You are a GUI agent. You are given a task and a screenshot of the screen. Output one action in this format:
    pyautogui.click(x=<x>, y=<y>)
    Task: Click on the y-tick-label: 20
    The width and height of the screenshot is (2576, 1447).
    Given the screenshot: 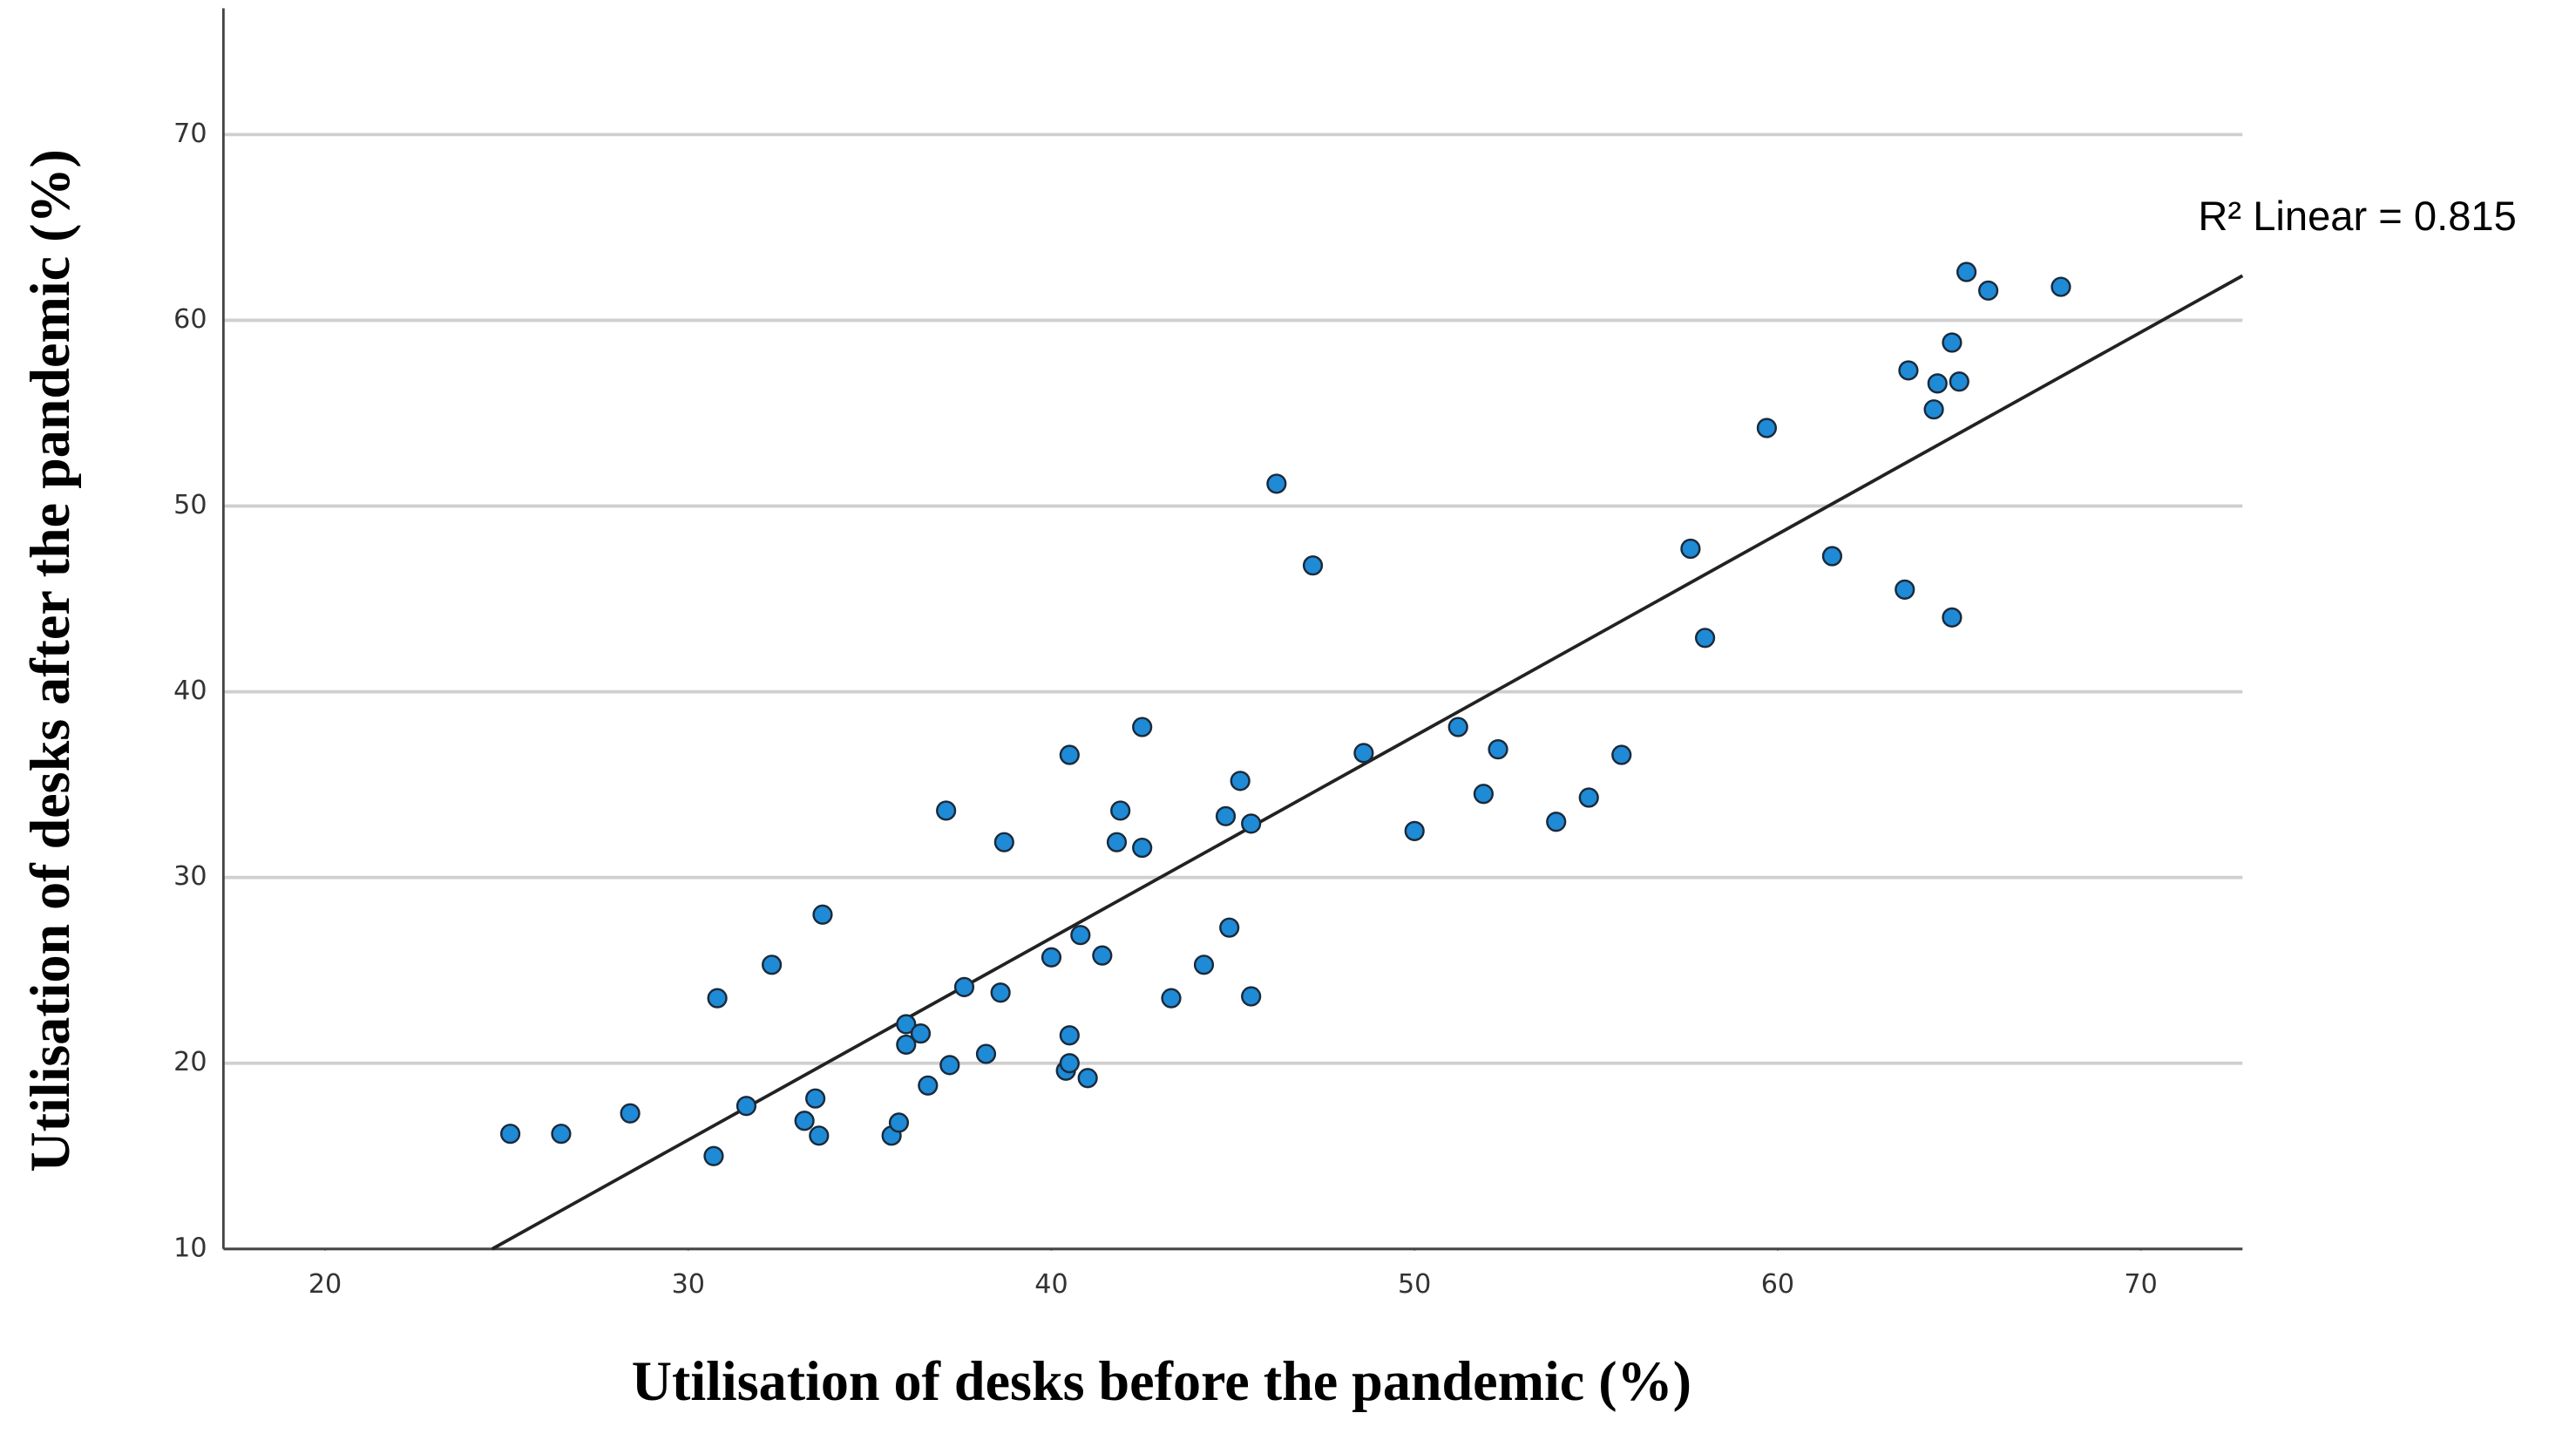 What is the action you would take?
    pyautogui.click(x=190, y=1062)
    